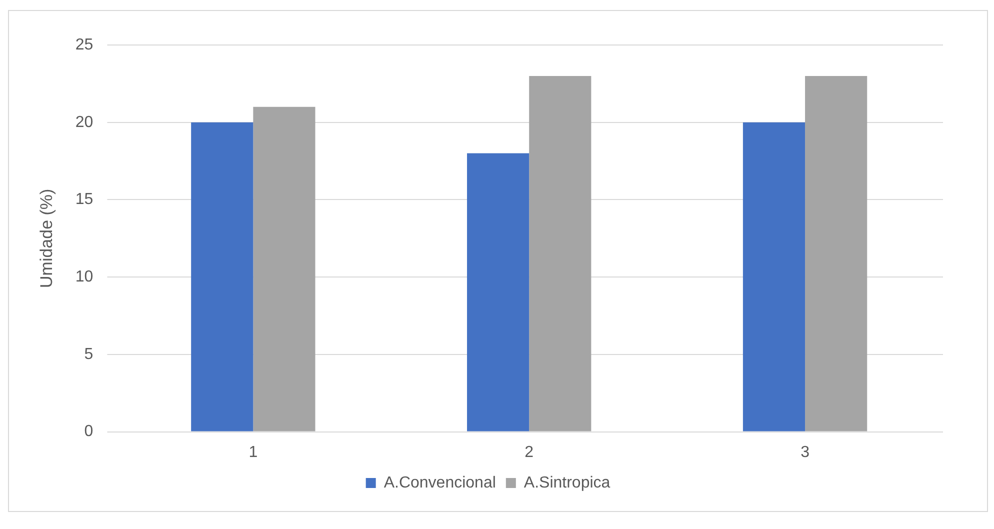  I want to click on y-tick-label: 20, so click(84, 122).